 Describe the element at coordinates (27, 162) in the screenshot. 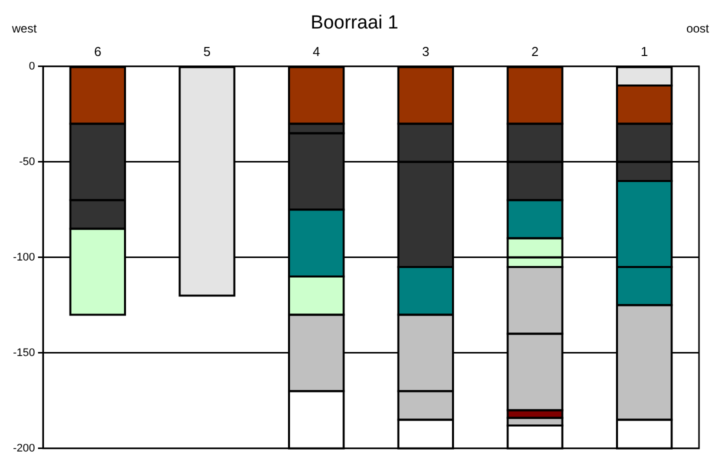

I see `y-tick-label: -50` at that location.